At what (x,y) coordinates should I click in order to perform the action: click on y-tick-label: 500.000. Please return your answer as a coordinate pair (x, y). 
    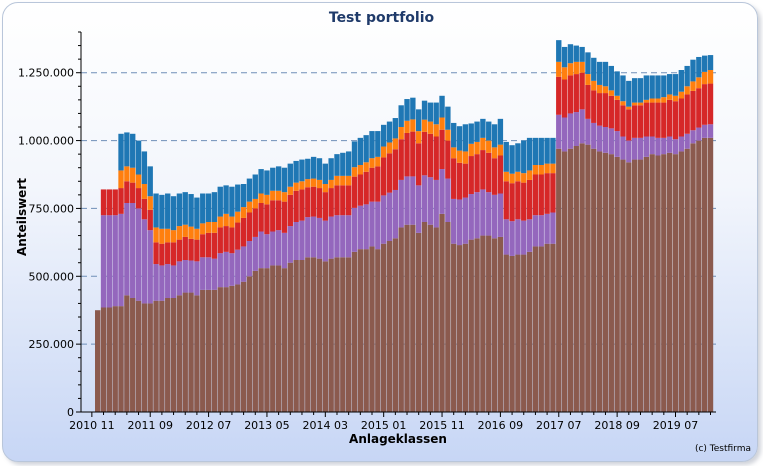
    Looking at the image, I should click on (52, 276).